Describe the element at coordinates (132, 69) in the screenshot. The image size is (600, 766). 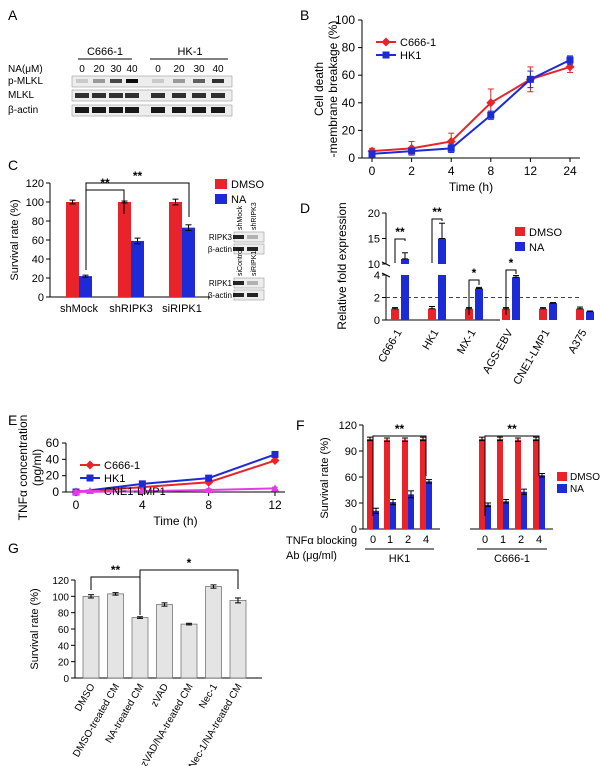
I see `lane-conc: 40` at that location.